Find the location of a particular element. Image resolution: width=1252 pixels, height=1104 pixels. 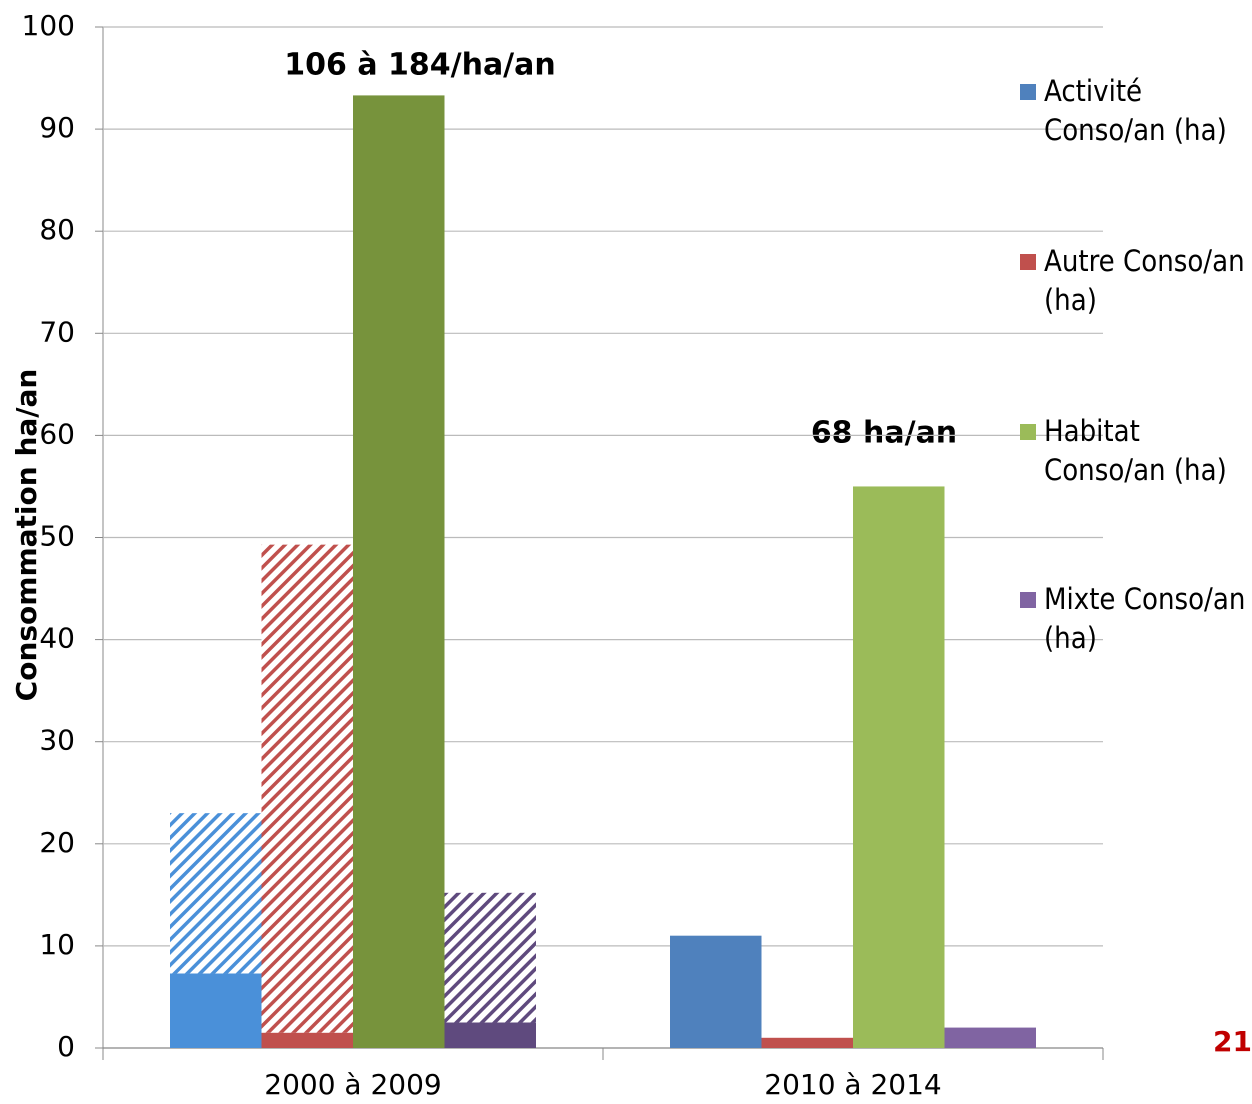

legend-label: Habitat Conso/an (ha) is located at coordinates (1135, 450).